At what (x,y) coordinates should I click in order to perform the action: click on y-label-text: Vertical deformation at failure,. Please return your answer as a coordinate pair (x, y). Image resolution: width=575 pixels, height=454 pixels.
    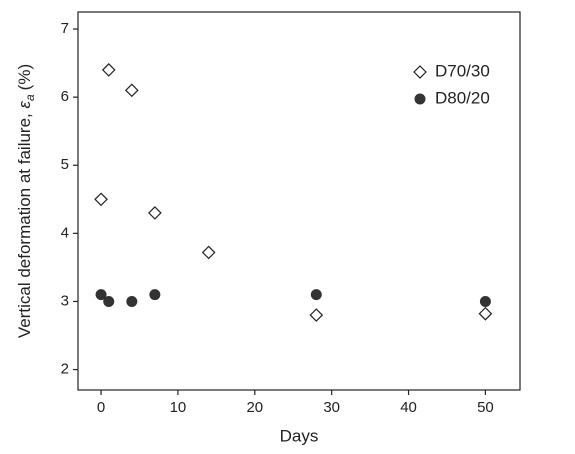
    Looking at the image, I should click on (24, 224).